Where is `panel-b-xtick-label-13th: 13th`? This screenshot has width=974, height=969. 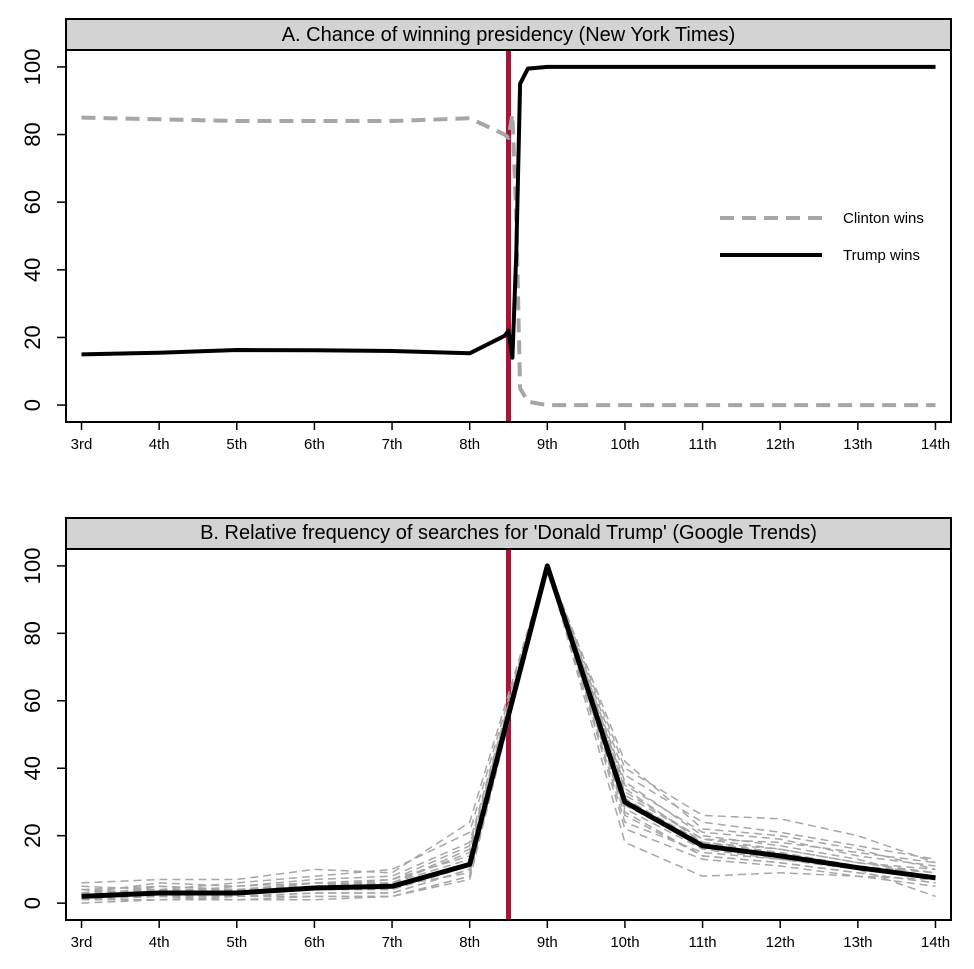
panel-b-xtick-label-13th: 13th is located at coordinates (857, 942).